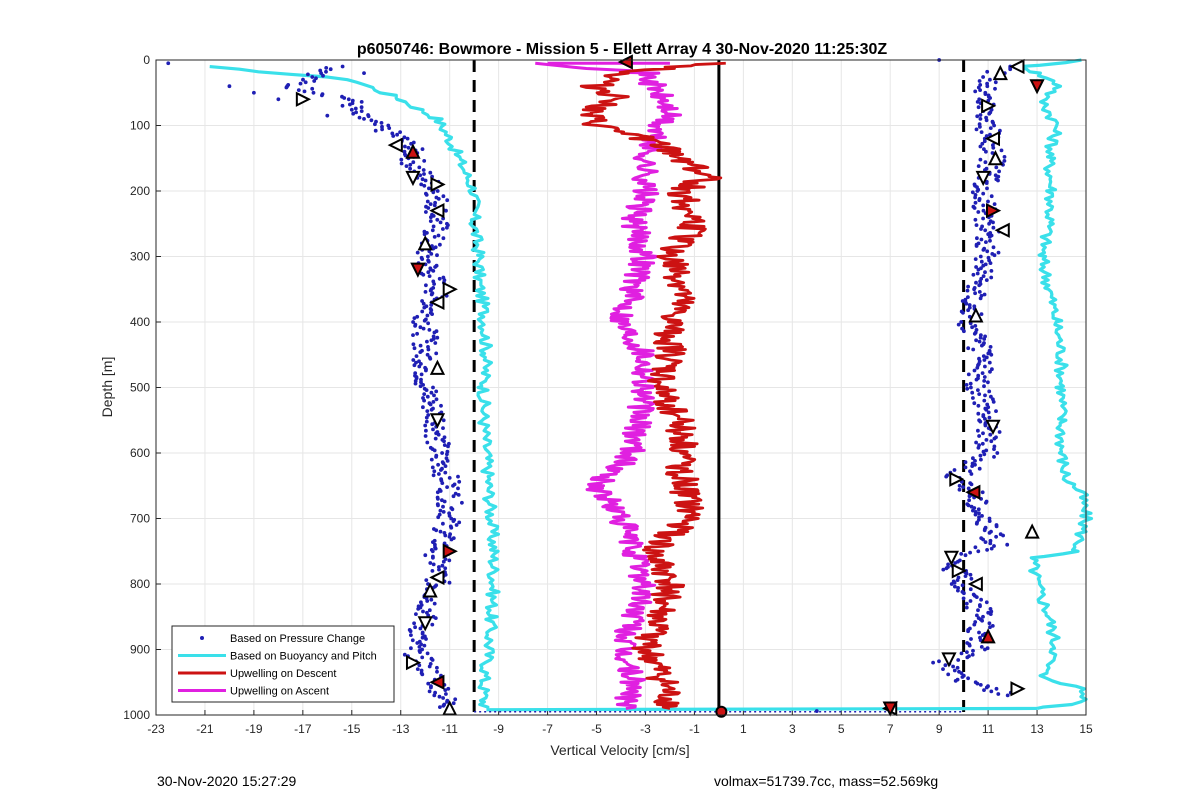  What do you see at coordinates (762, 709) in the screenshot?
I see `buoyancy-pitch-bottom-line` at bounding box center [762, 709].